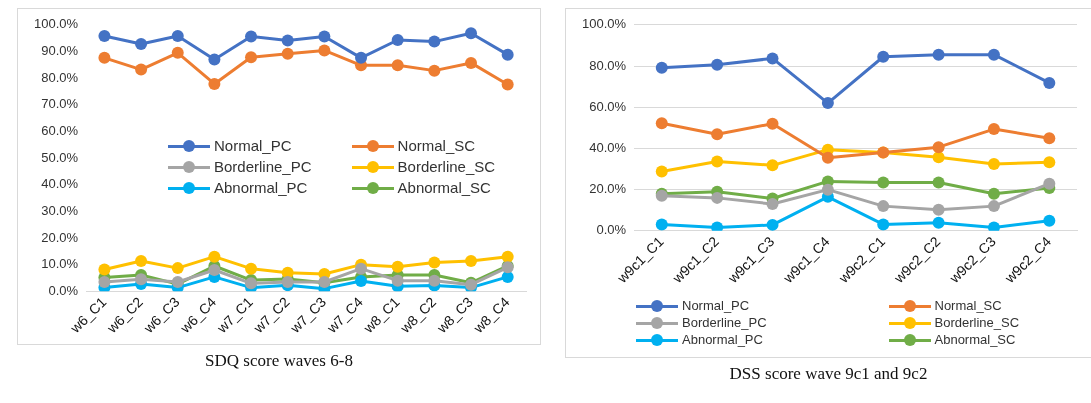  What do you see at coordinates (828, 374) in the screenshot?
I see `text: DSS score wave 9c1 and 9c2` at bounding box center [828, 374].